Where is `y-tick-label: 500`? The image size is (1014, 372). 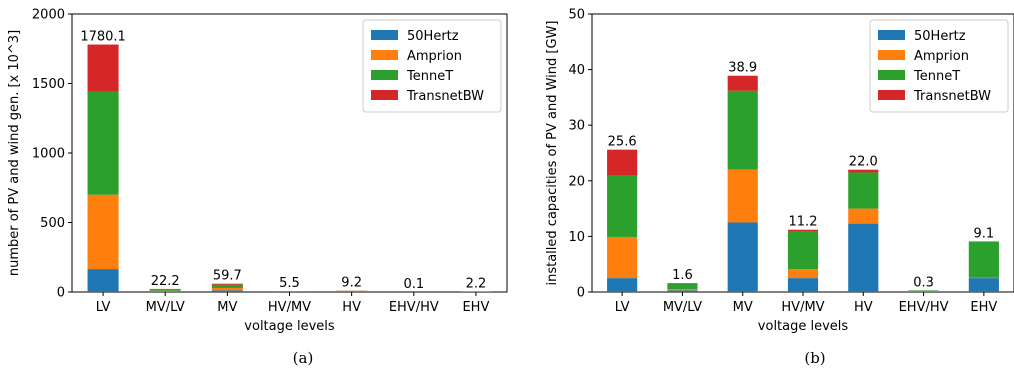
y-tick-label: 500 is located at coordinates (52, 223).